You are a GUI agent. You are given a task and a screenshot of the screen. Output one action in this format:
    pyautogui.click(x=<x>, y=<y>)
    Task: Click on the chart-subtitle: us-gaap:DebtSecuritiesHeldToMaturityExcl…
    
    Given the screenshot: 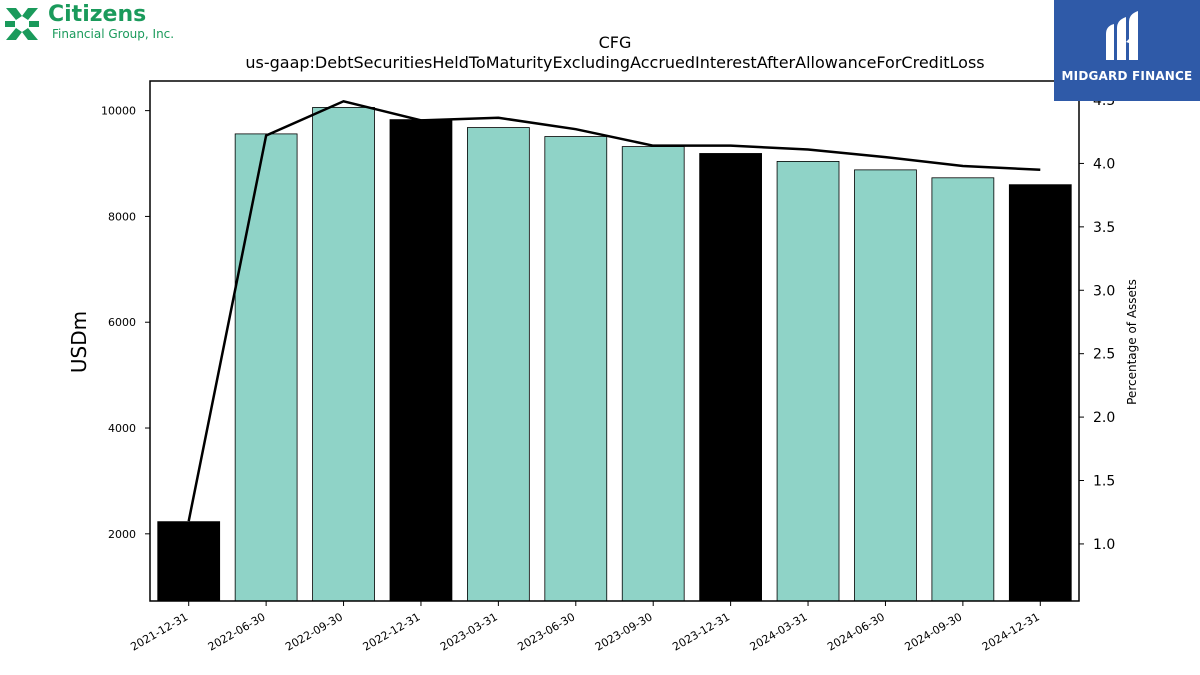 What is the action you would take?
    pyautogui.click(x=614, y=62)
    